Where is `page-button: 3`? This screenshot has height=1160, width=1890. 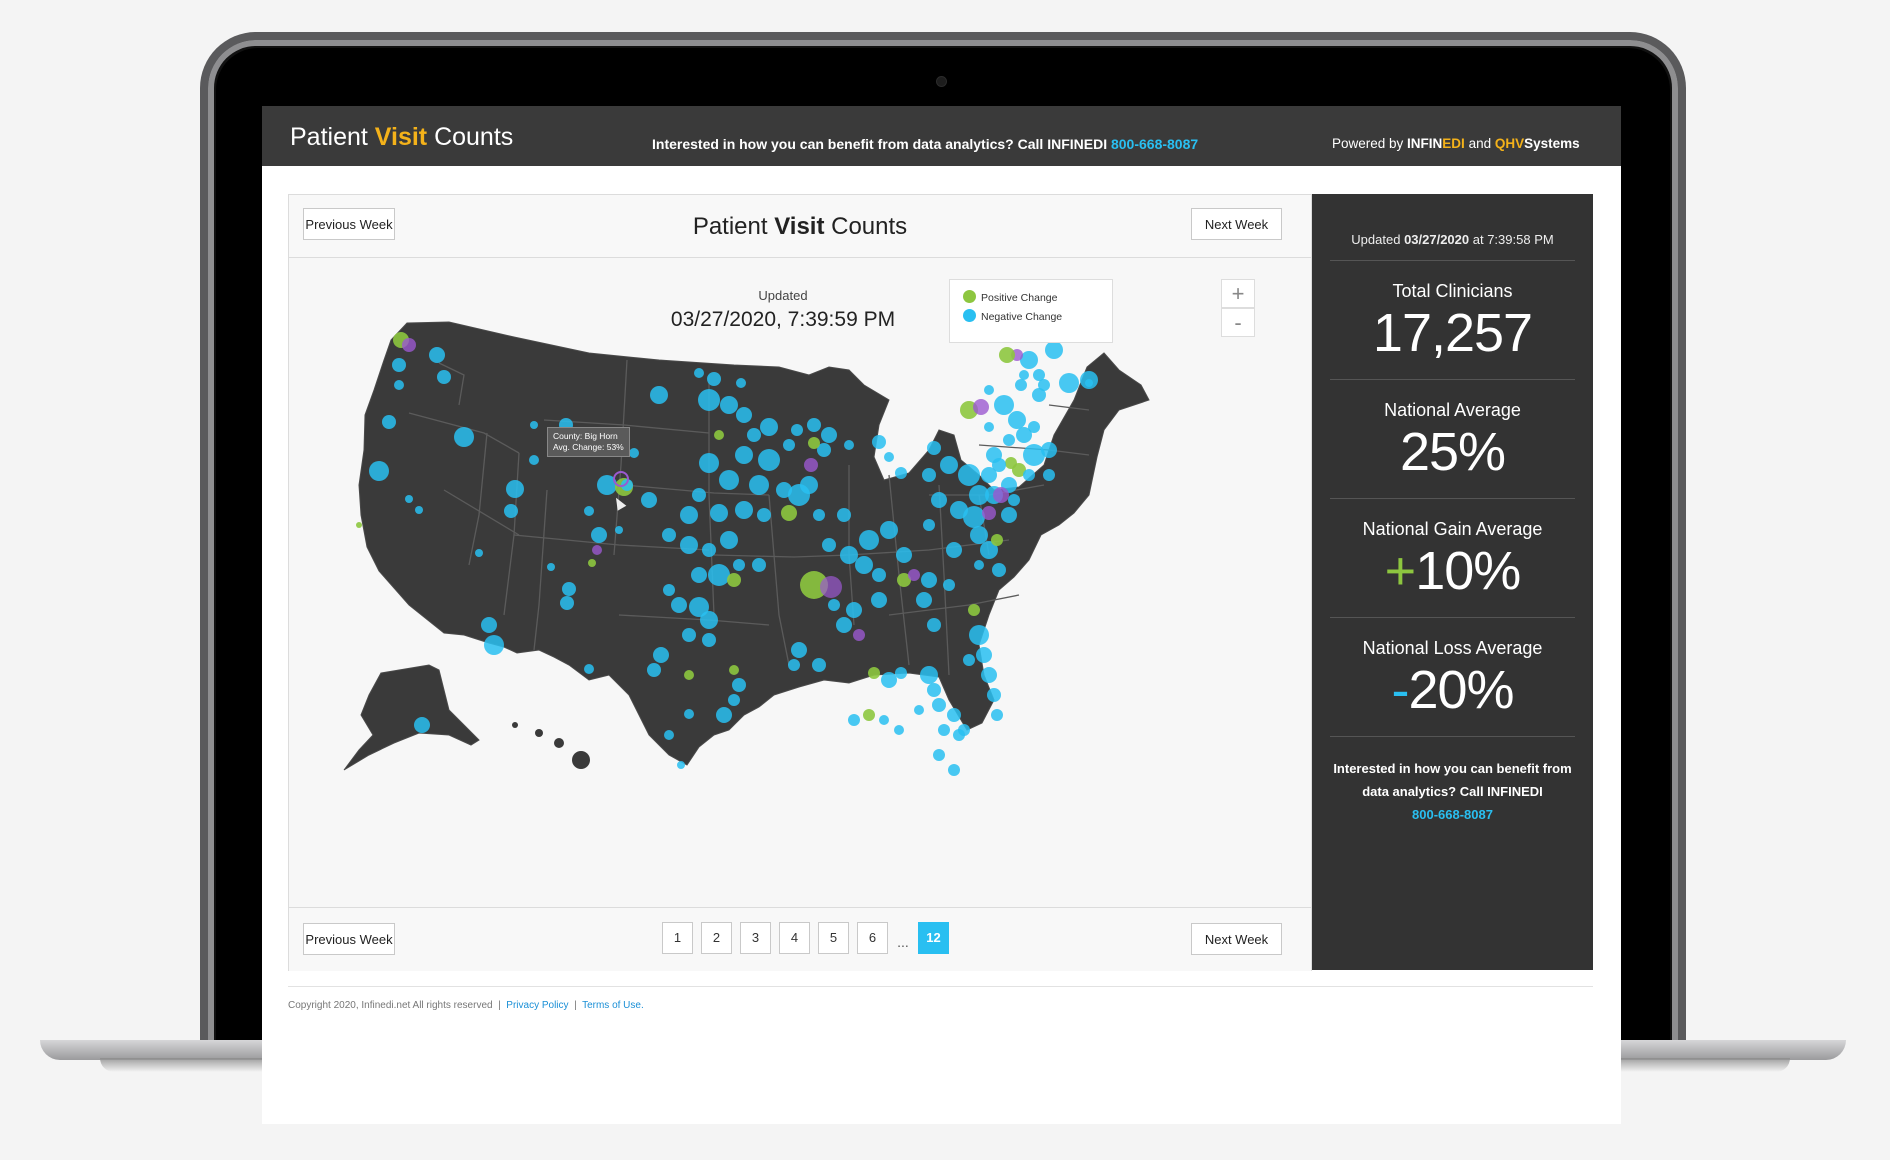
page-button: 3 is located at coordinates (755, 938).